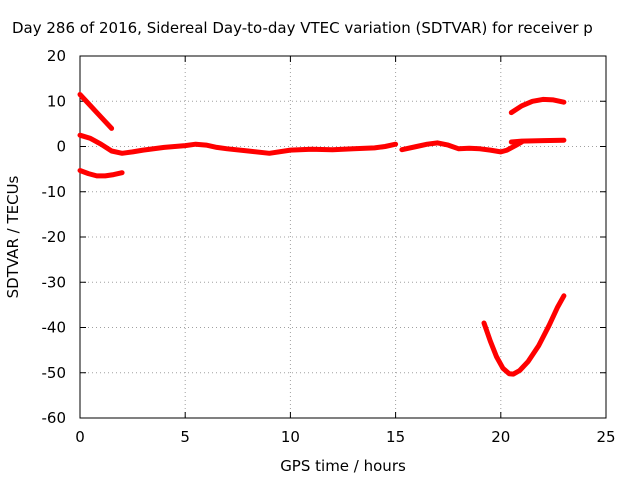 The image size is (640, 480). What do you see at coordinates (343, 466) in the screenshot?
I see `x-axis-label: GPS time / hours` at bounding box center [343, 466].